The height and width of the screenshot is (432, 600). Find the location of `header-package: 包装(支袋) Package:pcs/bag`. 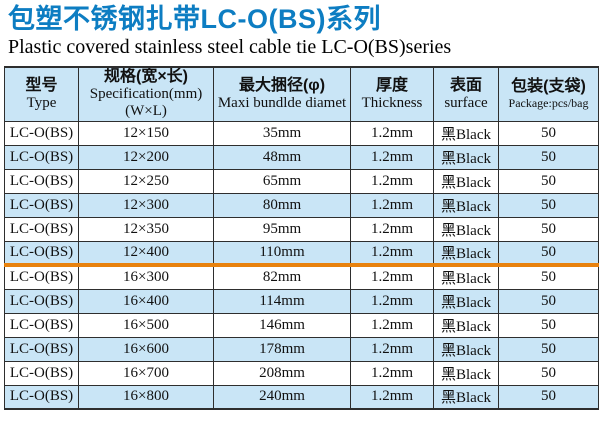

header-package: 包装(支袋) Package:pcs/bag is located at coordinates (548, 94).